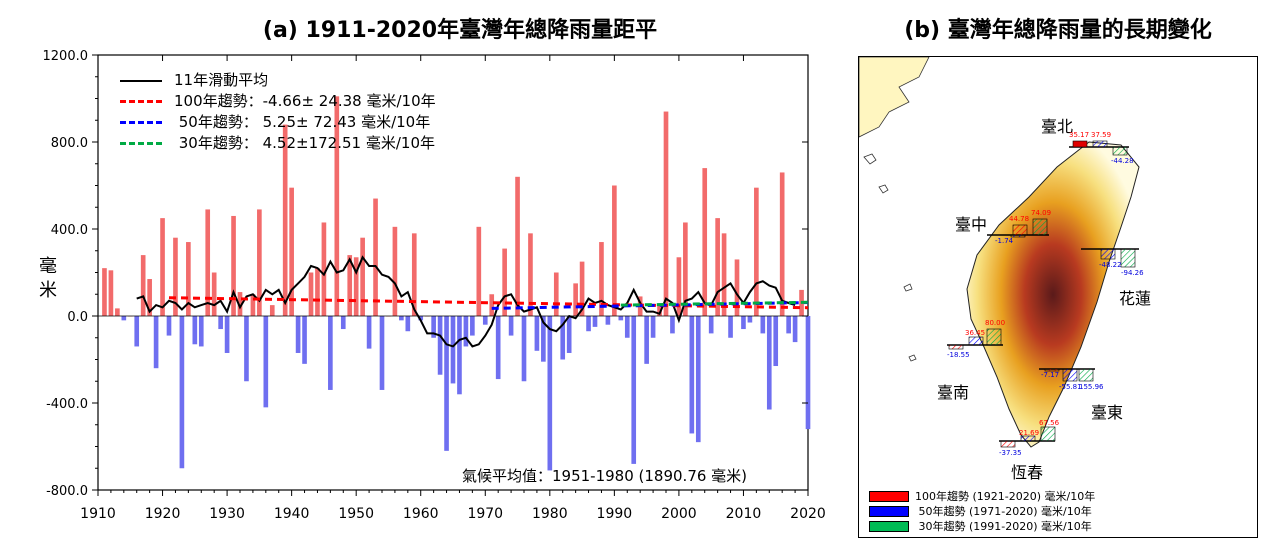 This screenshot has width=1267, height=554. Describe the element at coordinates (292, 514) in the screenshot. I see `x-tick-label: 1940` at that location.